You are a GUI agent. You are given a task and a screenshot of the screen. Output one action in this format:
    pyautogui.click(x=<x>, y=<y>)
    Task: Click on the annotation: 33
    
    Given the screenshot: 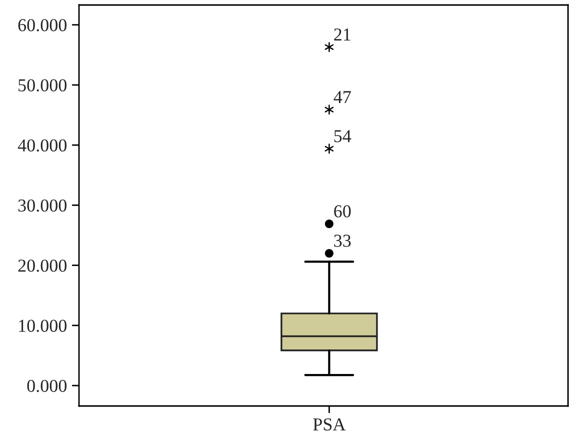 What is the action you would take?
    pyautogui.click(x=342, y=240)
    